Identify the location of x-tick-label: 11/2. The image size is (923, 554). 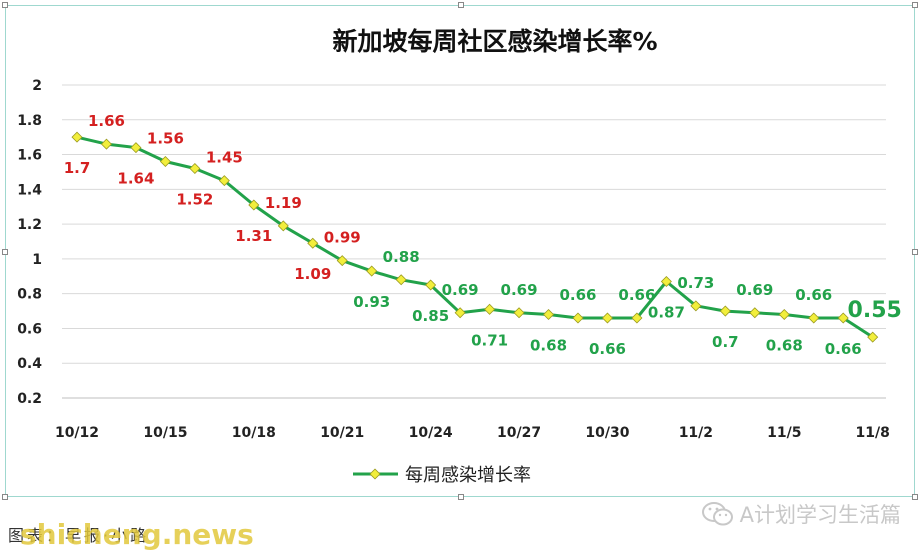
(696, 433).